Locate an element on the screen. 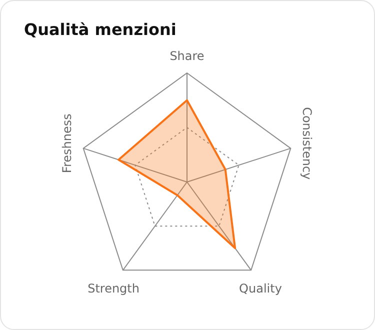 This screenshot has width=375, height=330. chart-title: Qualità menzioni is located at coordinates (100, 29).